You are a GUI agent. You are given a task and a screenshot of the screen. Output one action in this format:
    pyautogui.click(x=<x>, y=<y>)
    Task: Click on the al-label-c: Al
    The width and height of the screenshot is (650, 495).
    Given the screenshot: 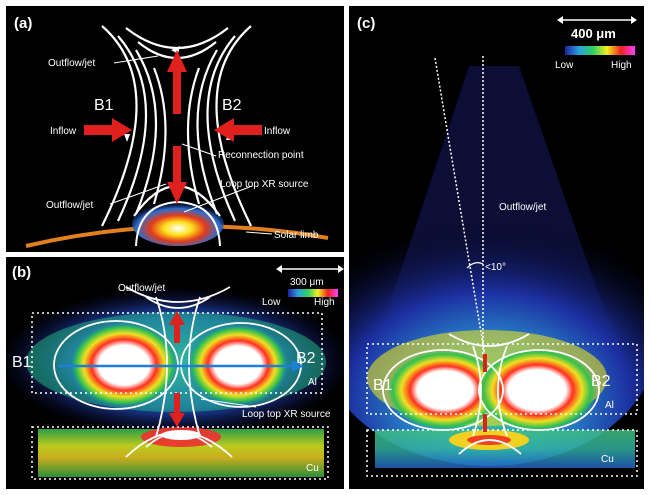 What is the action you would take?
    pyautogui.click(x=609, y=405)
    